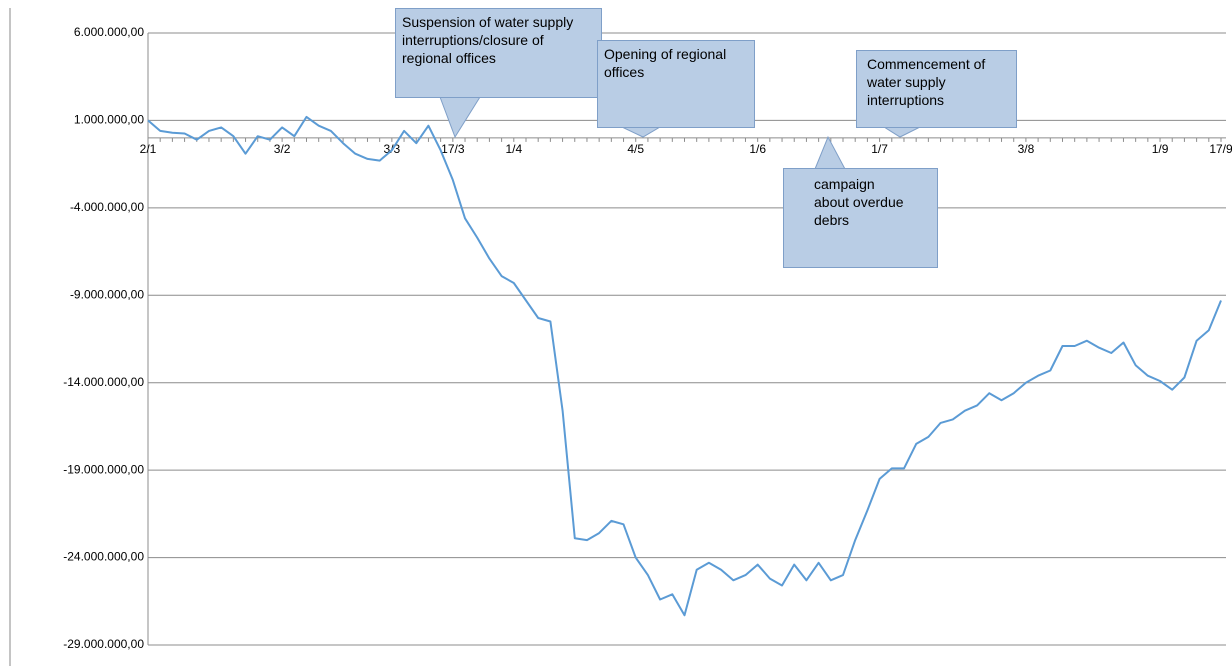 Image resolution: width=1232 pixels, height=669 pixels. What do you see at coordinates (757, 149) in the screenshot?
I see `x-tick-label: 1/6` at bounding box center [757, 149].